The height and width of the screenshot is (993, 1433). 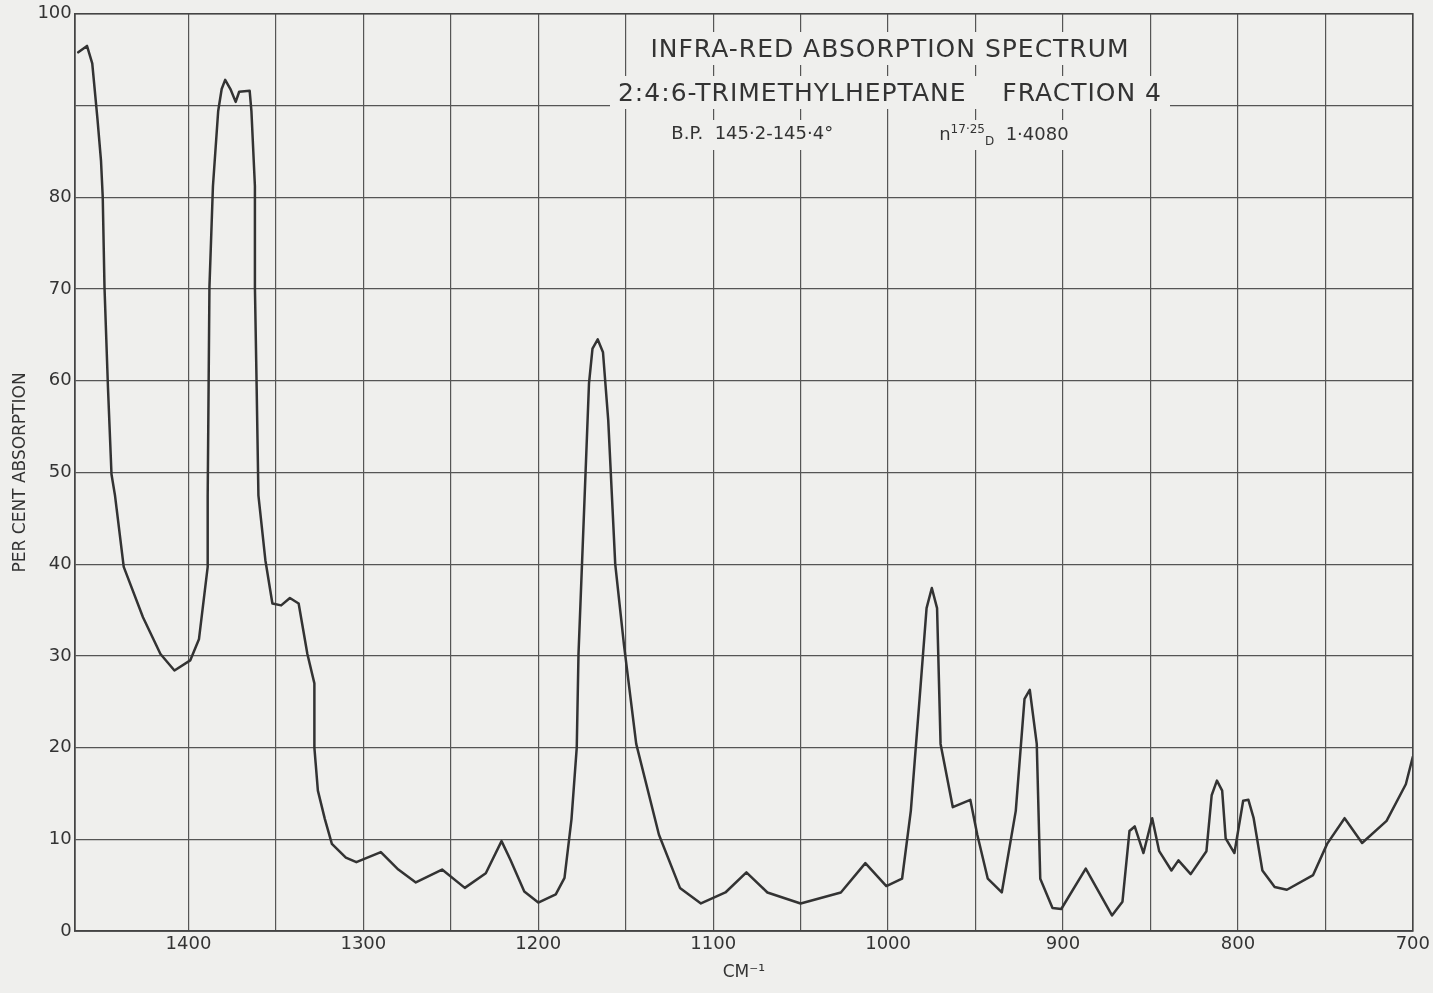 What do you see at coordinates (890, 48) in the screenshot?
I see `text: INFRA-RED ABSORPTION SPECTRUM` at bounding box center [890, 48].